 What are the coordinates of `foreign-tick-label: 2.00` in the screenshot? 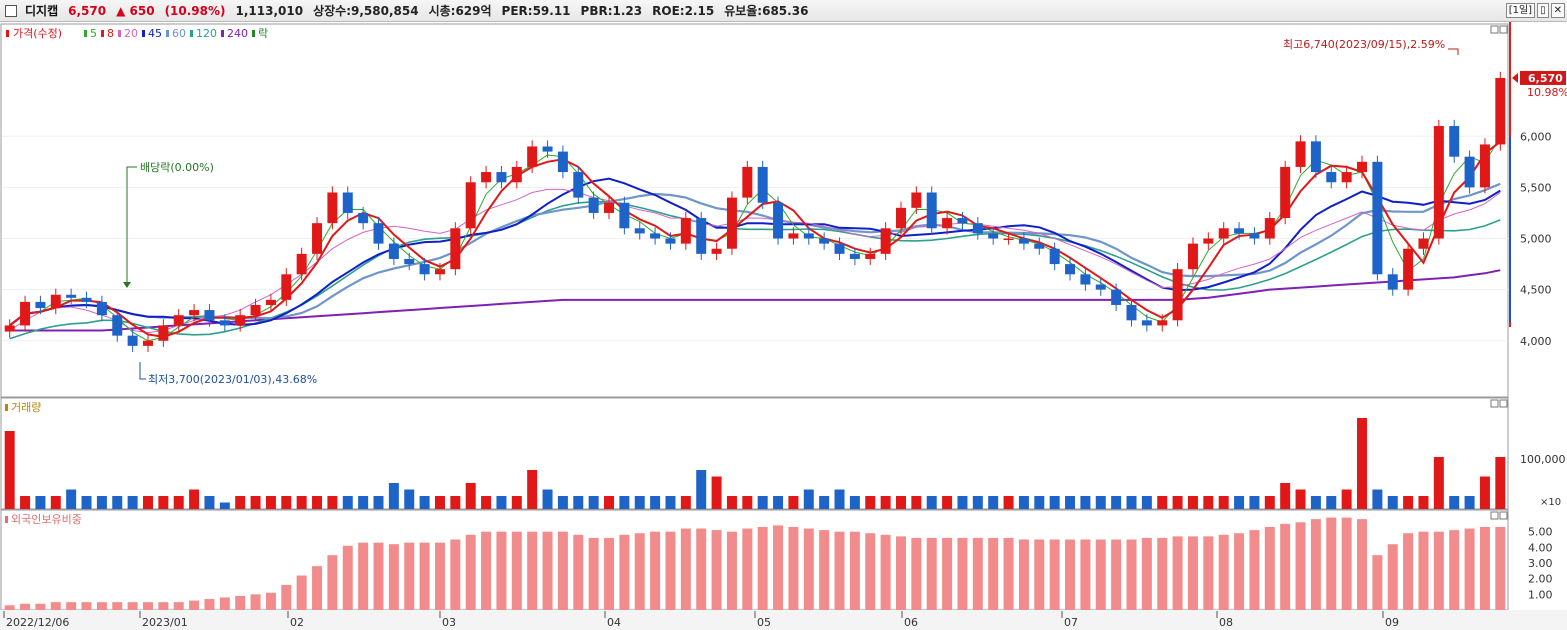 It's located at (1540, 579).